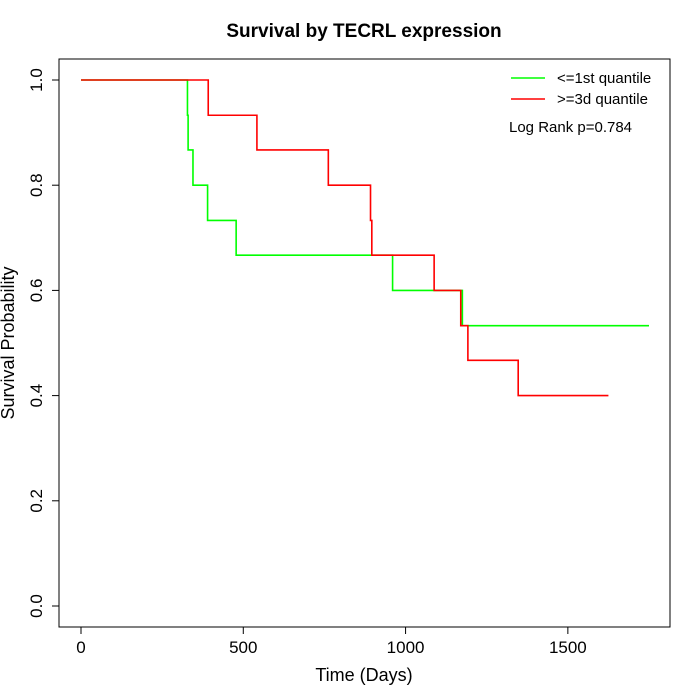 Image resolution: width=700 pixels, height=700 pixels. Describe the element at coordinates (36, 396) in the screenshot. I see `y-tick-label: 0.4` at that location.